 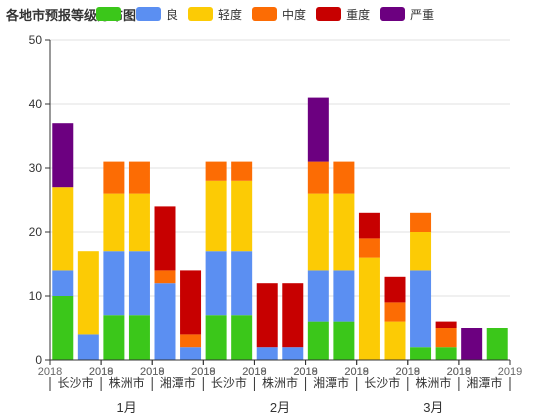 What do you see at coordinates (230, 14) in the screenshot?
I see `legend-label: 轻度` at bounding box center [230, 14].